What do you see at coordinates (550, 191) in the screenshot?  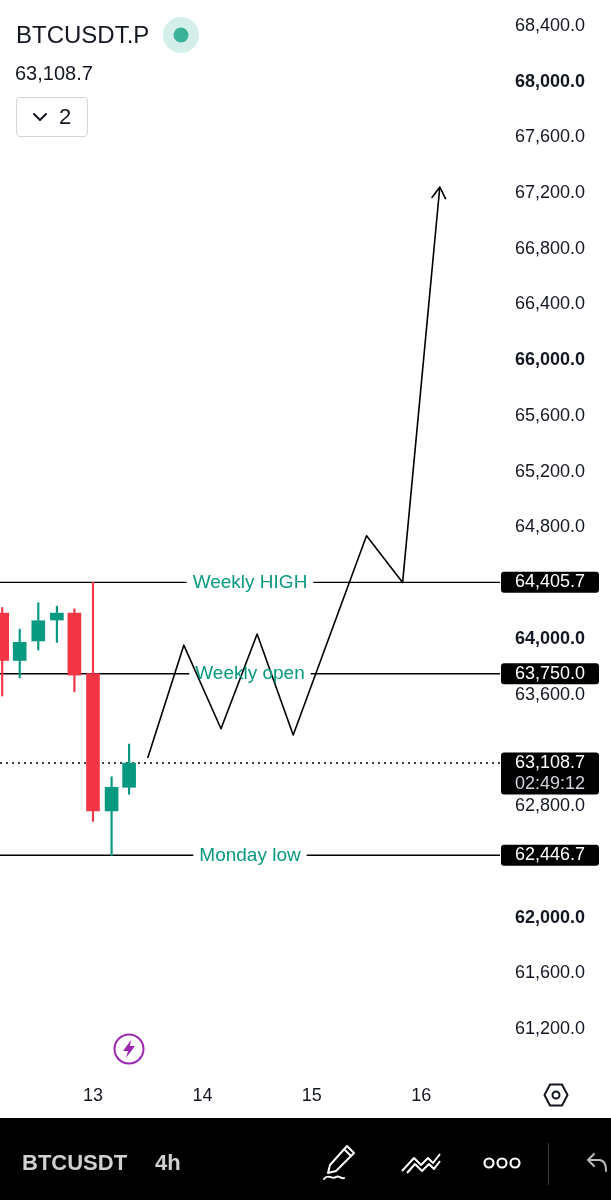 I see `y-tick-label: 67,200.0` at bounding box center [550, 191].